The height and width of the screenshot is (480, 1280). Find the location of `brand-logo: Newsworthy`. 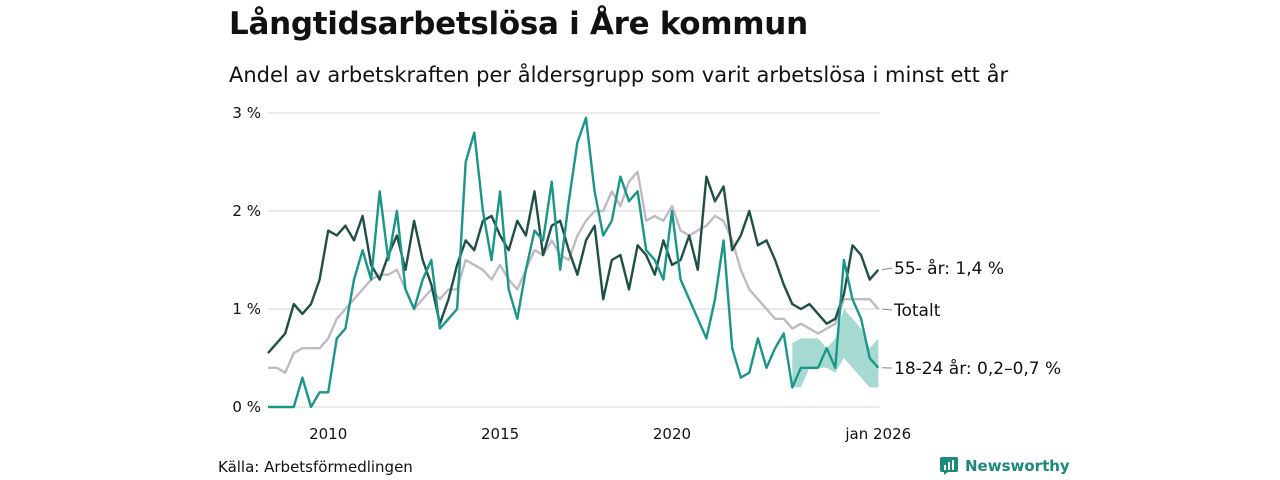

brand-logo: Newsworthy is located at coordinates (1004, 466).